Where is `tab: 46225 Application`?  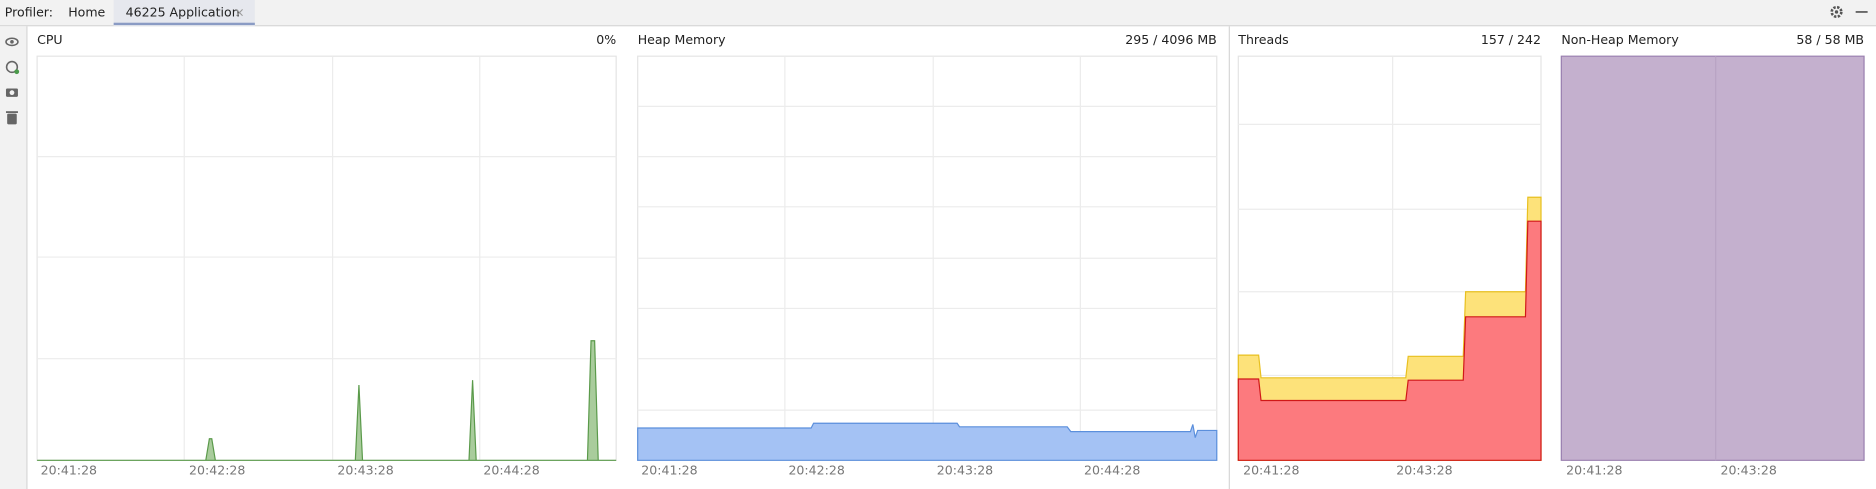
tab: 46225 Application is located at coordinates (183, 12).